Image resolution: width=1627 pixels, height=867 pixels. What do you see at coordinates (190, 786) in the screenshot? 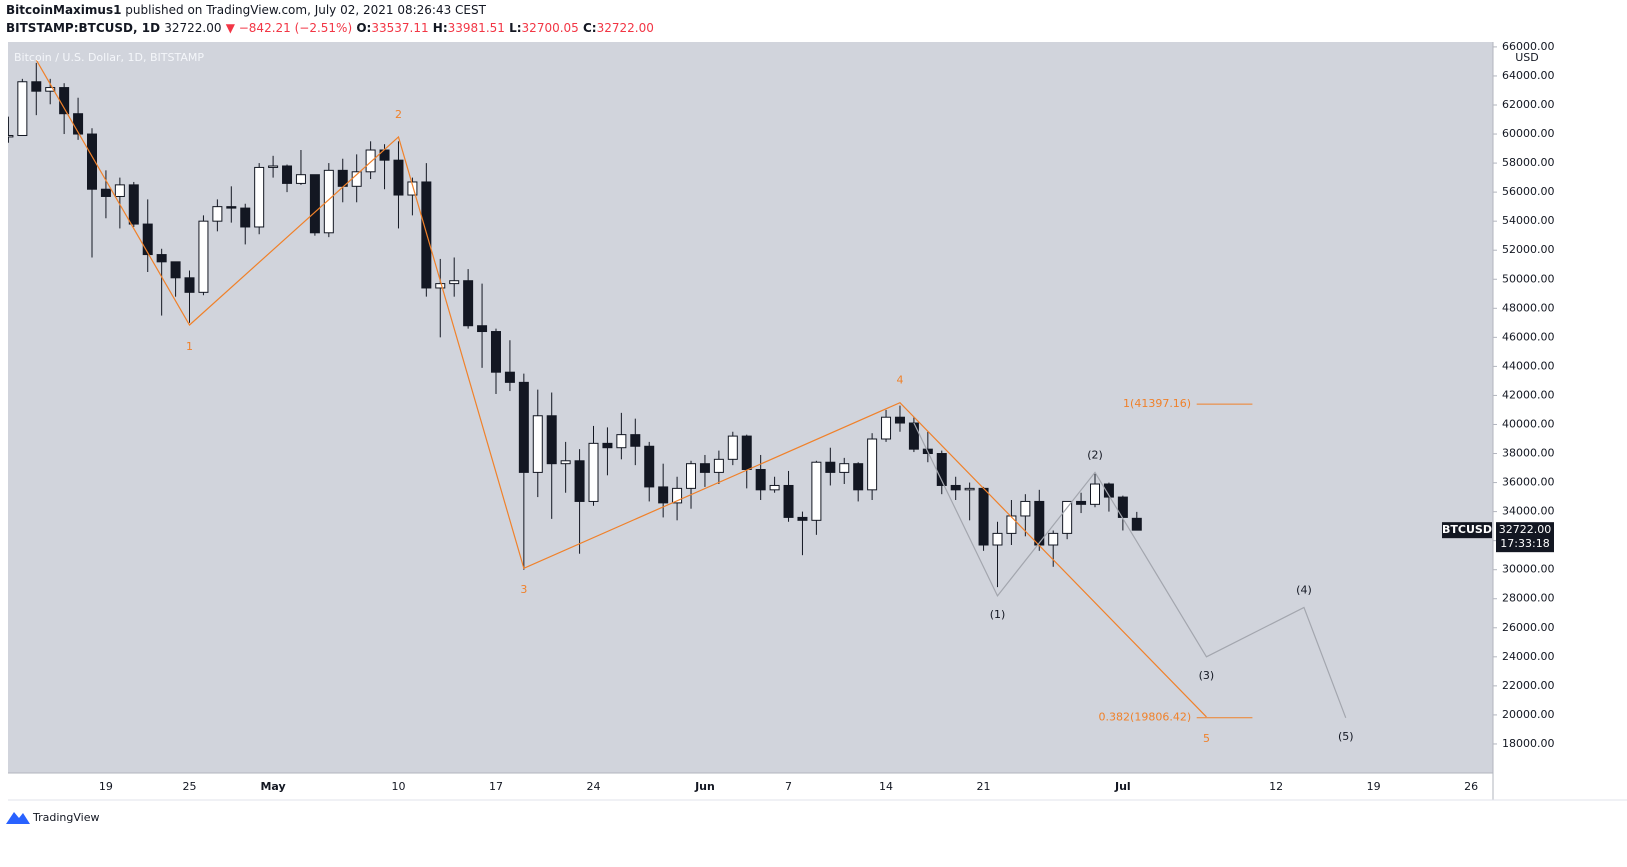
I see `x-tick-label: 25` at bounding box center [190, 786].